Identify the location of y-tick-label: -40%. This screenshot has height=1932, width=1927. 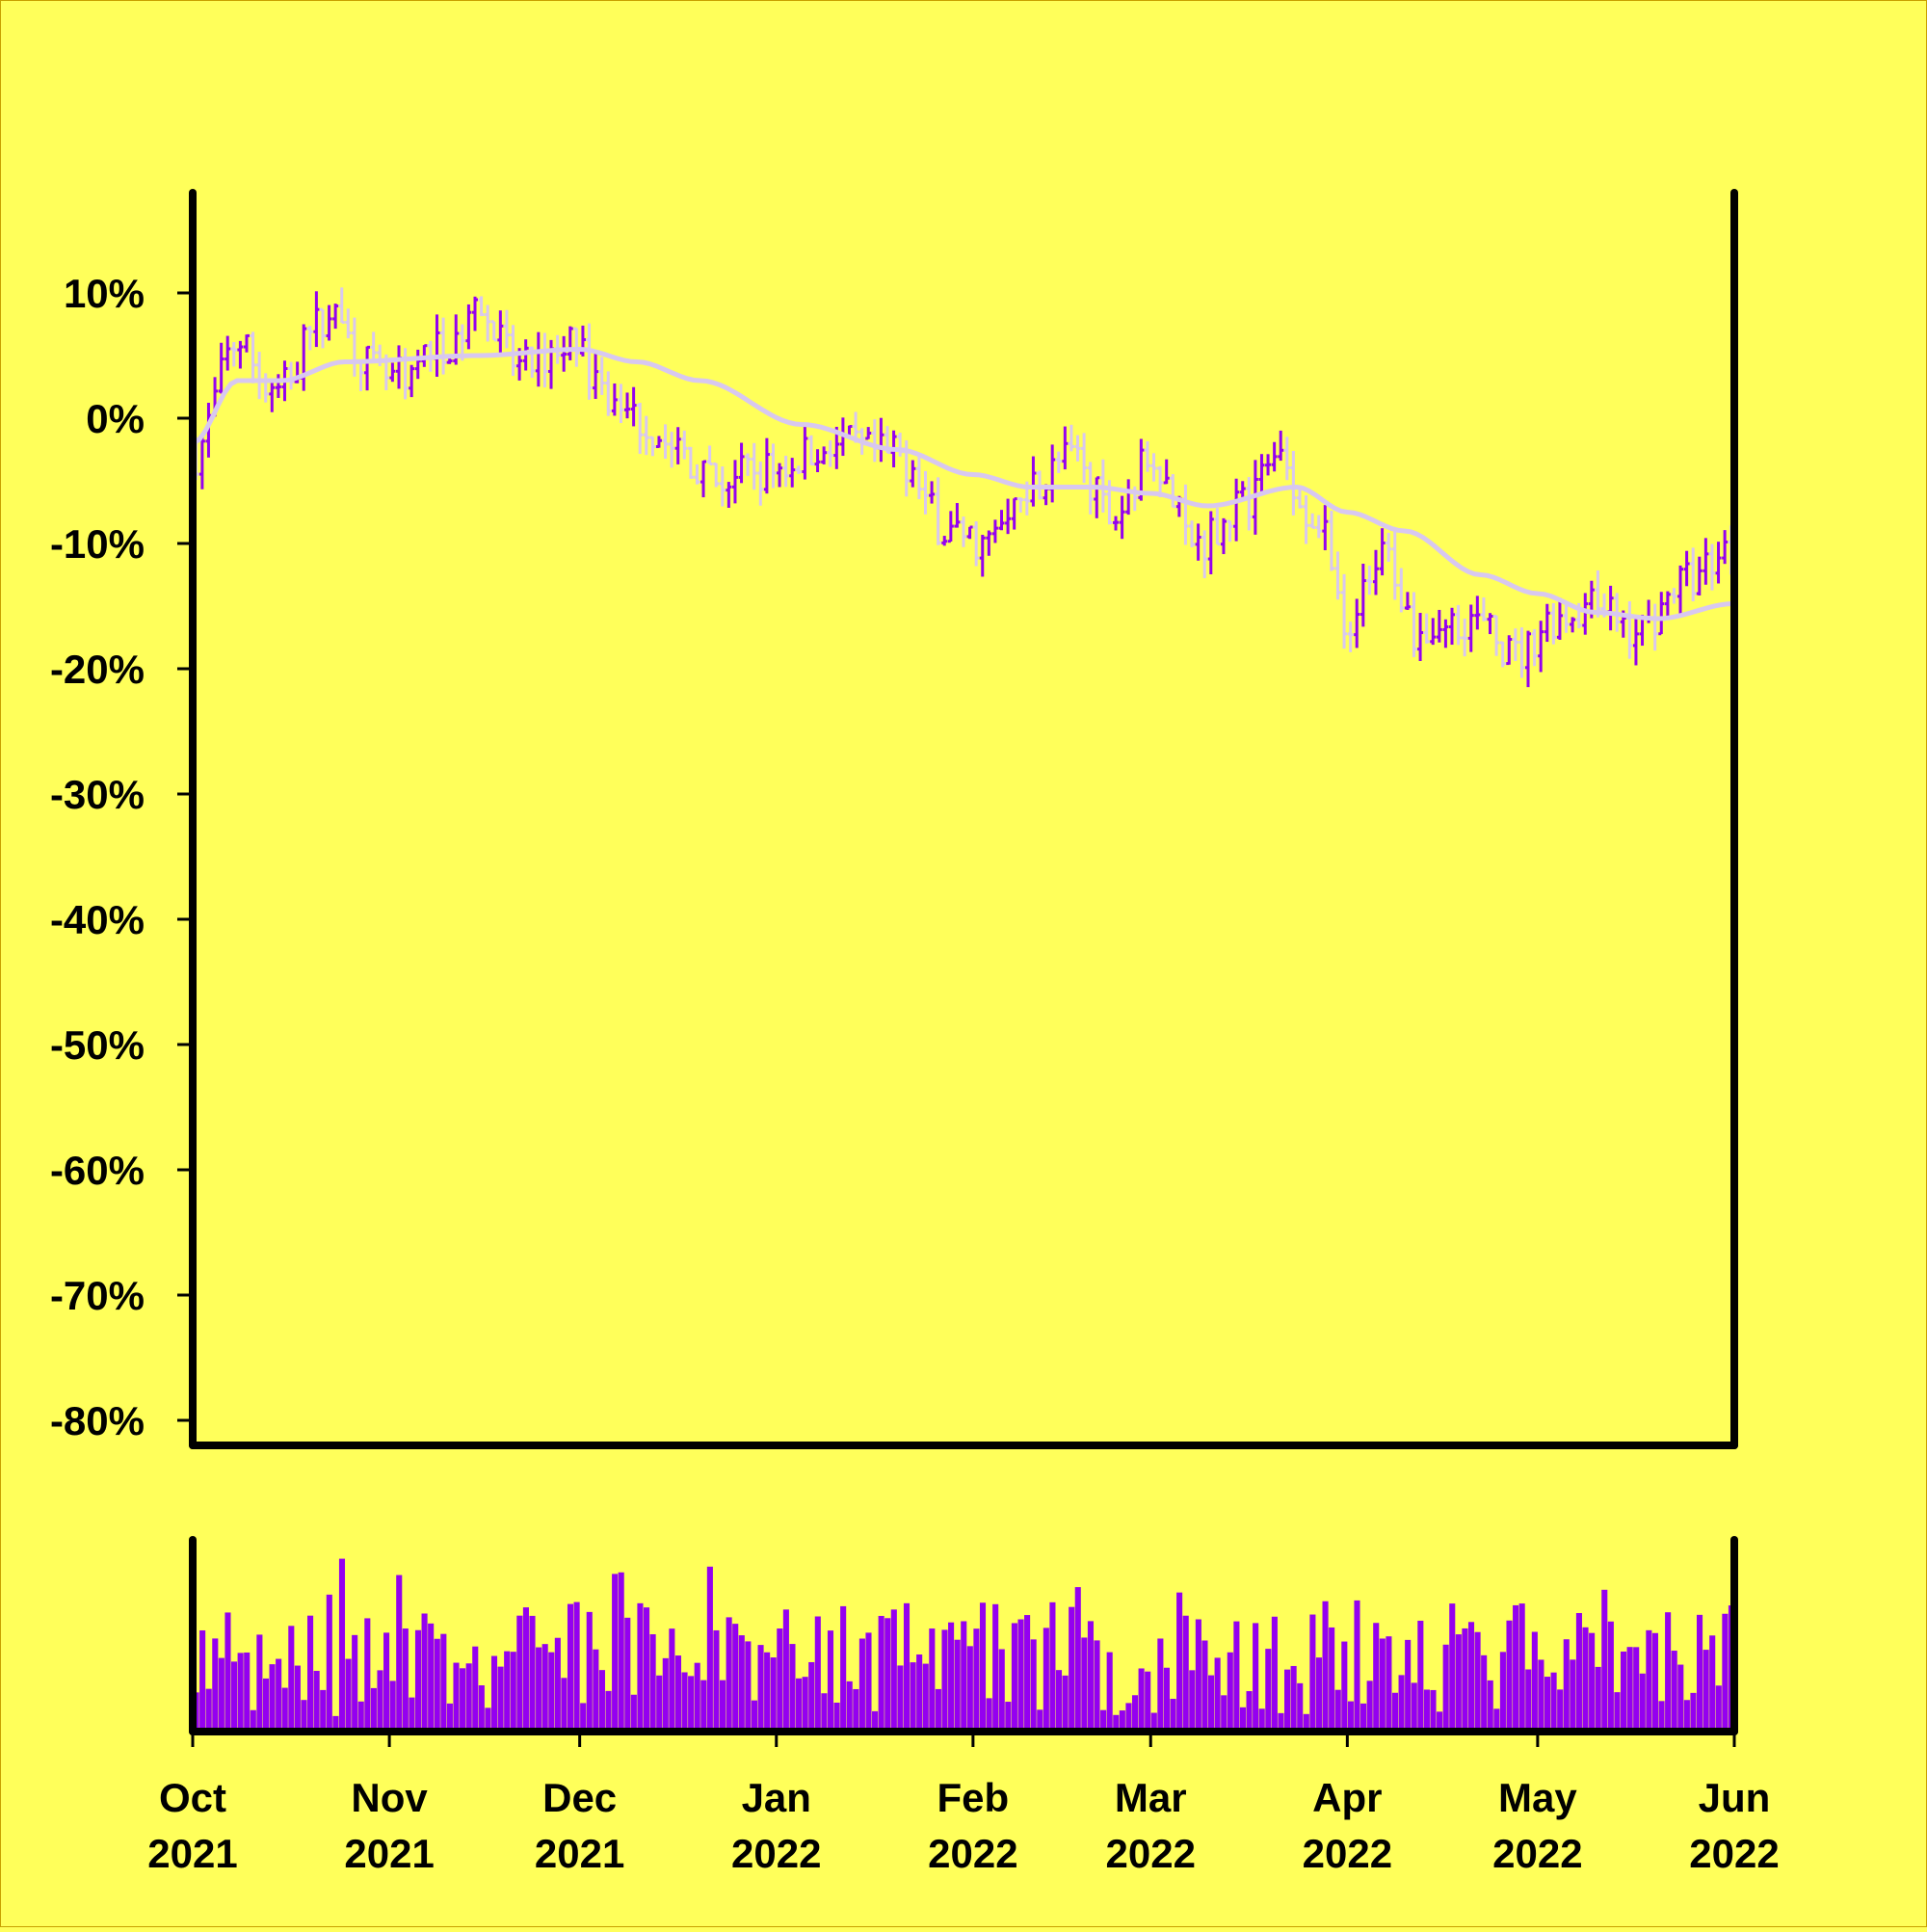
(97, 919).